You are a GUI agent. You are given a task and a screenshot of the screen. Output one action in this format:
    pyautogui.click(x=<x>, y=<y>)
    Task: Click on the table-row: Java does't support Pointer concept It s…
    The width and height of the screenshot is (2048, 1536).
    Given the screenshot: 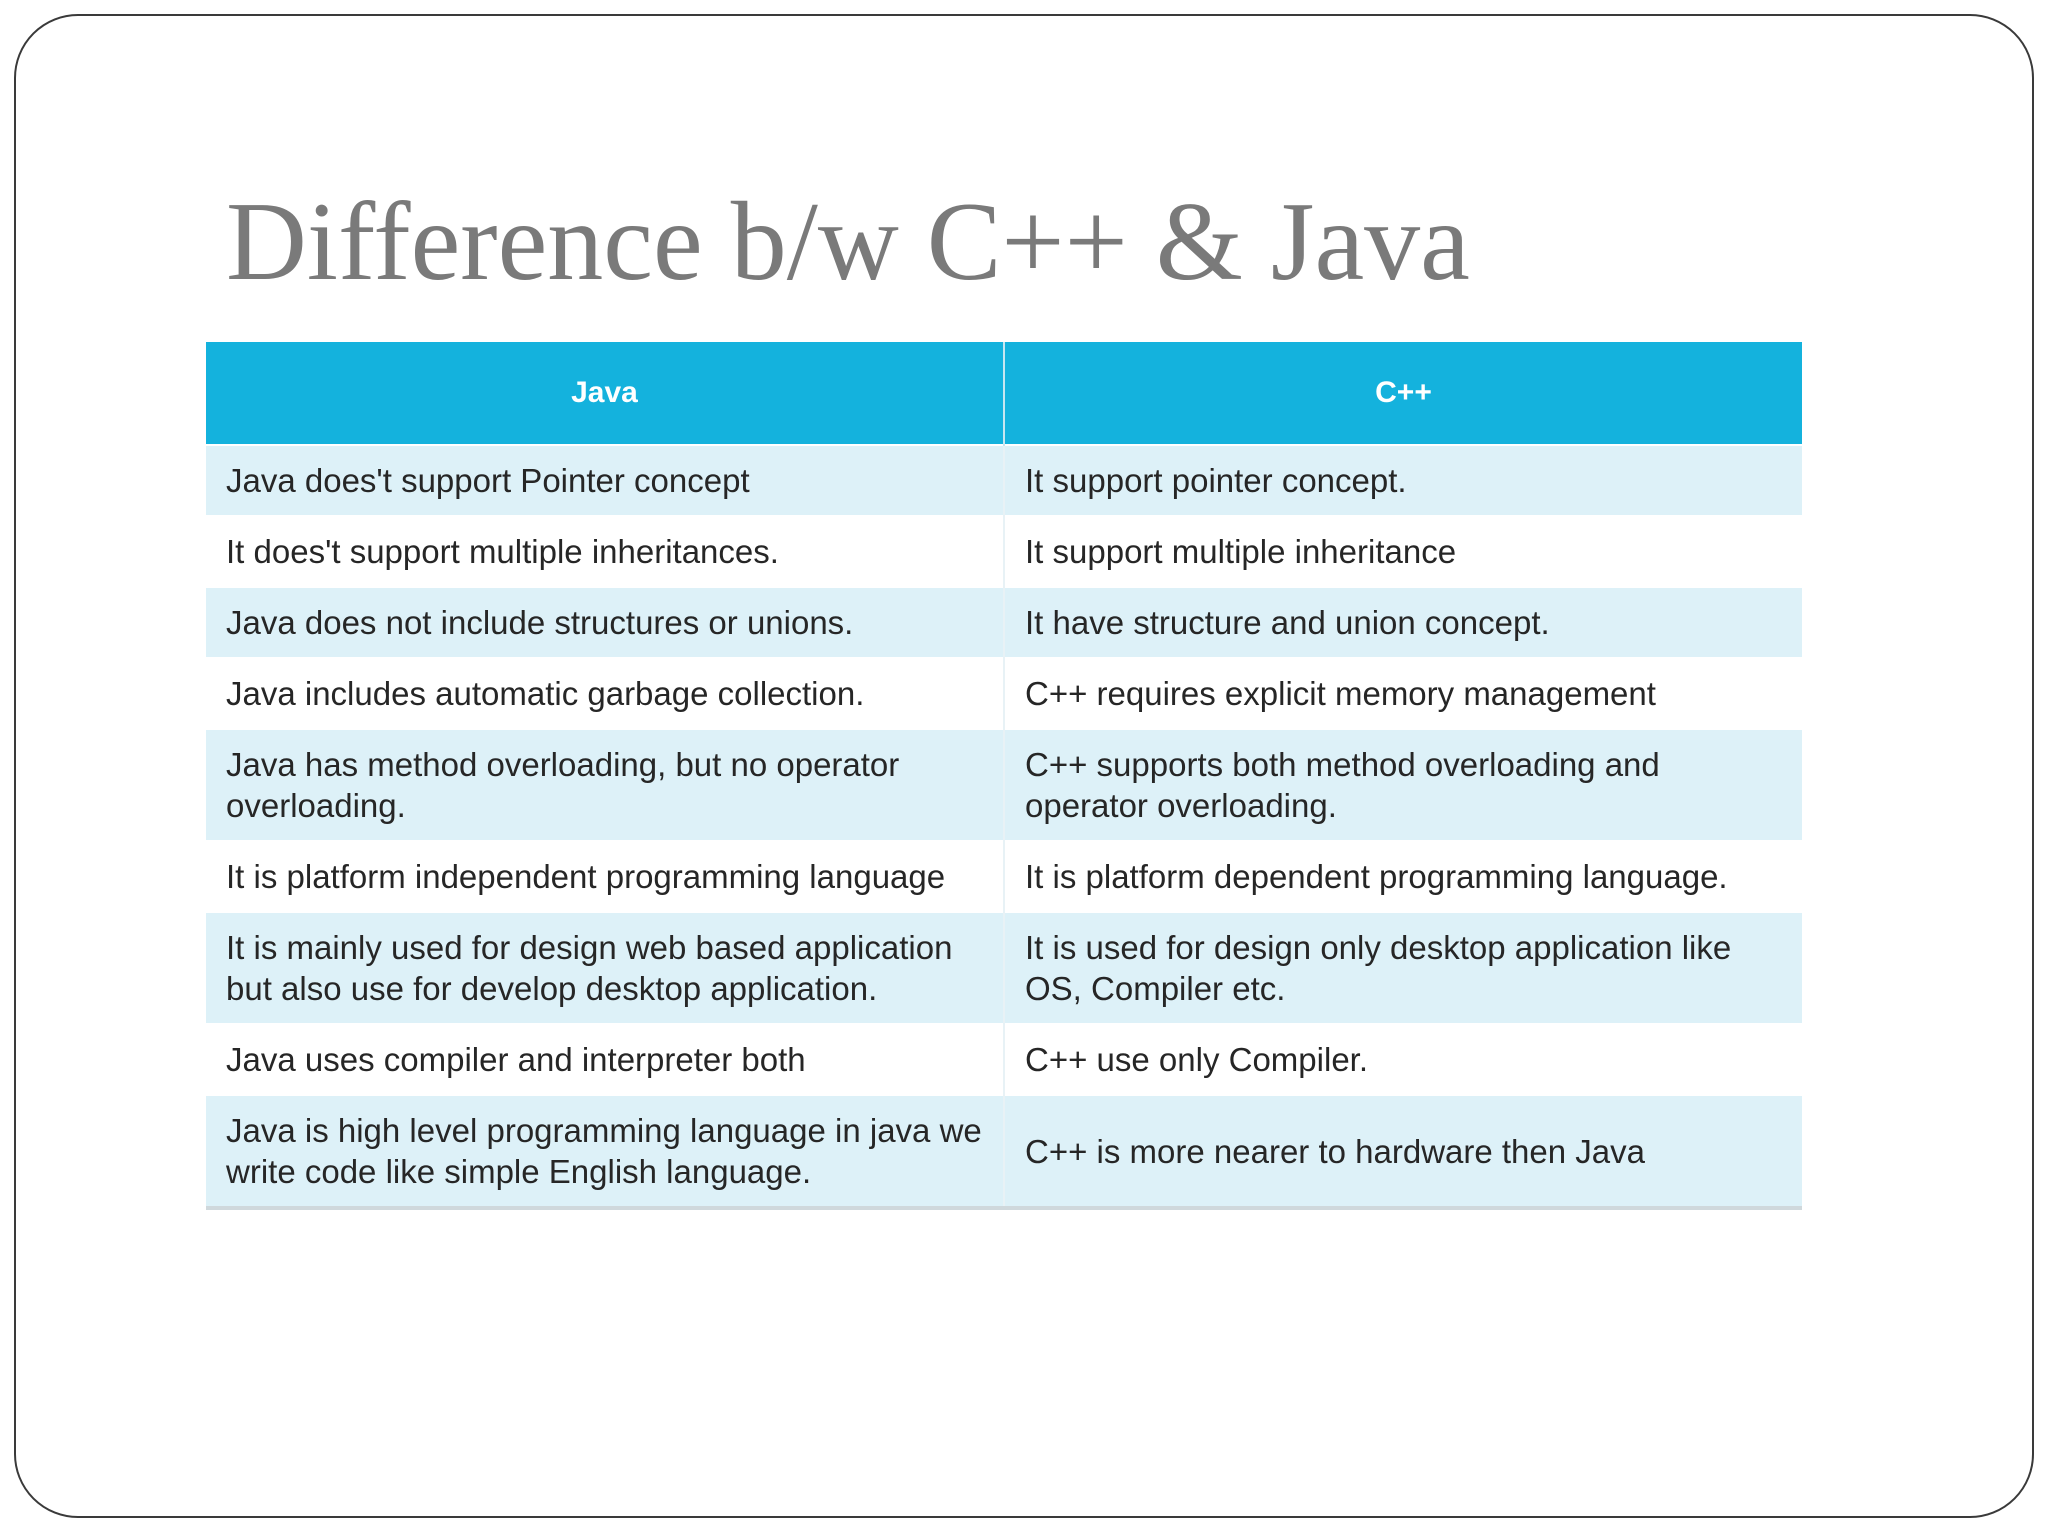 What is the action you would take?
    pyautogui.click(x=1004, y=480)
    